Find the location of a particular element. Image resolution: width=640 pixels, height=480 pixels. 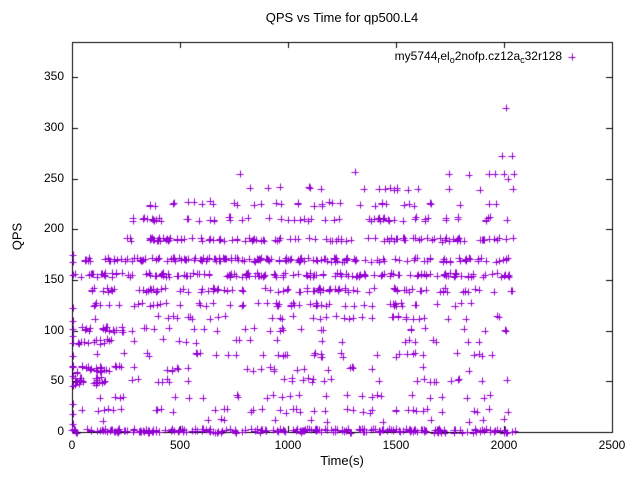

x-tick-label: 0 is located at coordinates (72, 445).